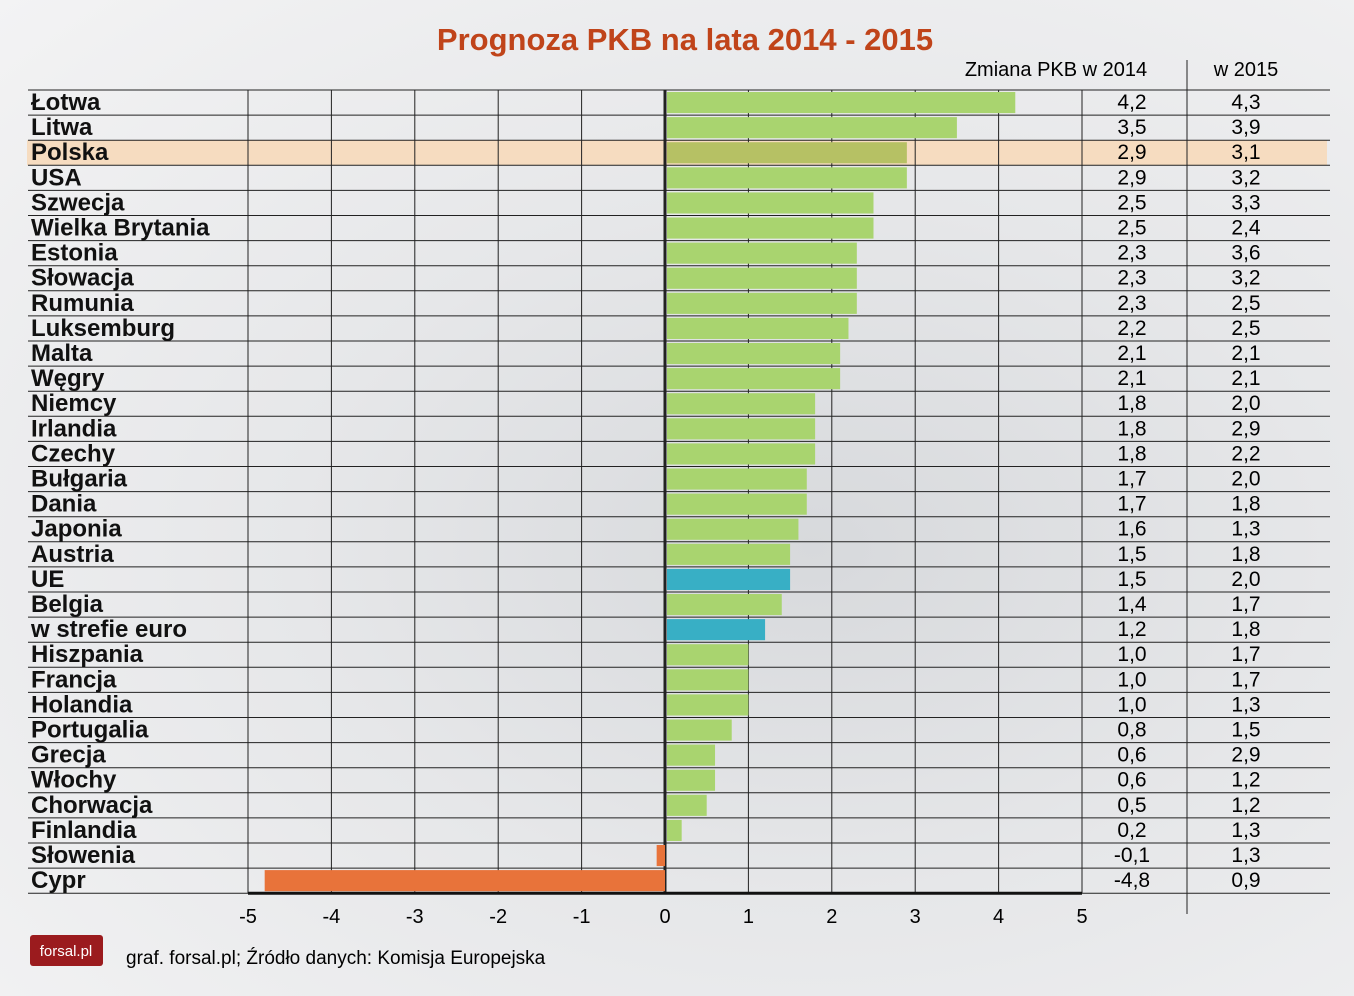  What do you see at coordinates (79, 479) in the screenshot?
I see `category-label: Bułgaria` at bounding box center [79, 479].